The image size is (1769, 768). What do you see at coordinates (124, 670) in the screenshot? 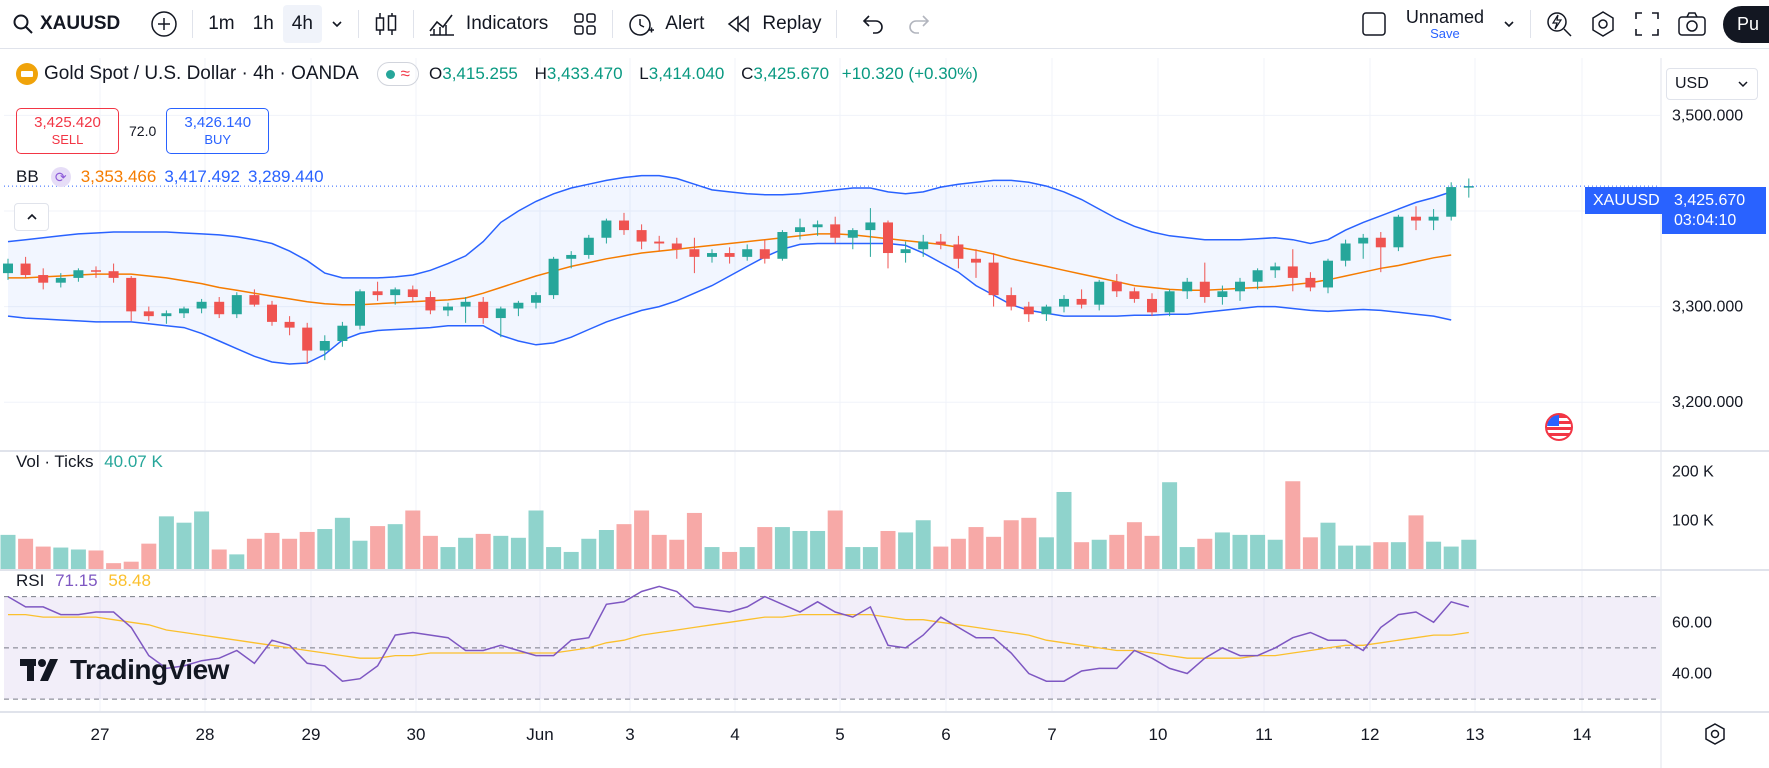
I see `tradingview-logo: TradingView` at bounding box center [124, 670].